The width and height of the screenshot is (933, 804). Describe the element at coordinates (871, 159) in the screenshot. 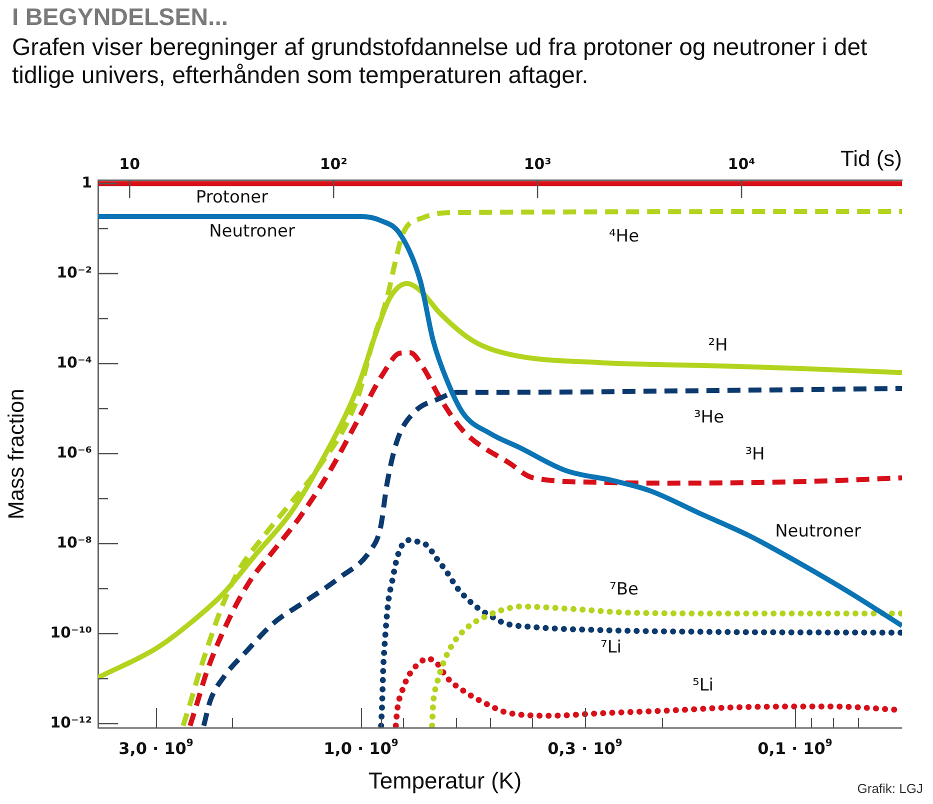

I see `x-axis-title: Tid (s)` at that location.